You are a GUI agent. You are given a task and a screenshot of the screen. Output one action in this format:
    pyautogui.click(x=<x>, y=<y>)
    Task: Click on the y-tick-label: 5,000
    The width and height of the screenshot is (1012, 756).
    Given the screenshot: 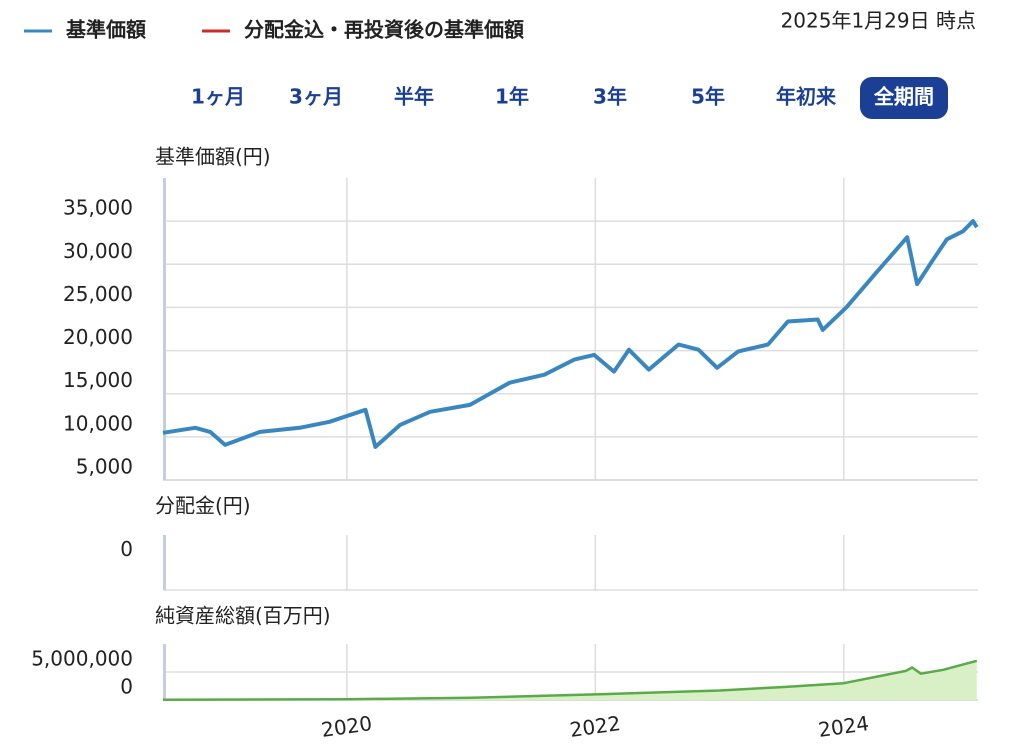 What is the action you would take?
    pyautogui.click(x=104, y=467)
    